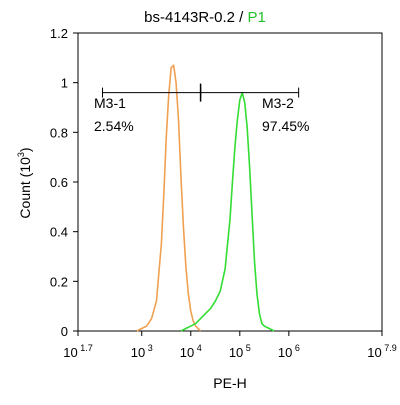 This screenshot has height=405, width=400. What do you see at coordinates (59, 182) in the screenshot?
I see `y-tick-label: 0.6` at bounding box center [59, 182].